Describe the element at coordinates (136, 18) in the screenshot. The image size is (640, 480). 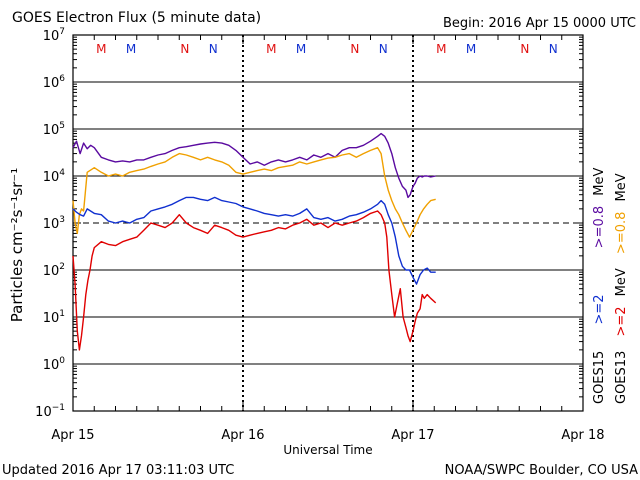
I see `chart-title: GOES Electron Flux (5 minute data)` at that location.